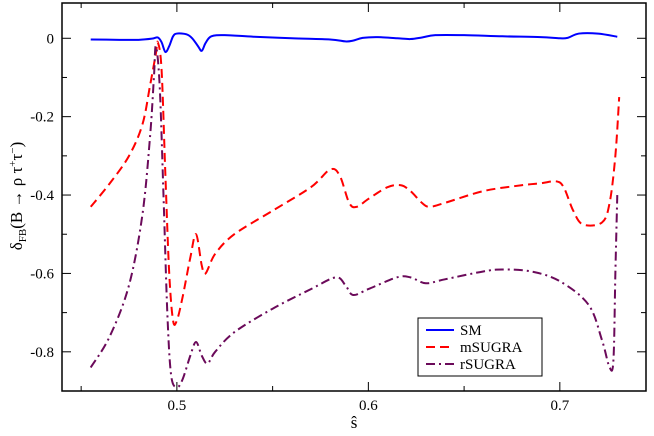 The height and width of the screenshot is (436, 654). I want to click on x-tick-label: 0.6, so click(368, 406).